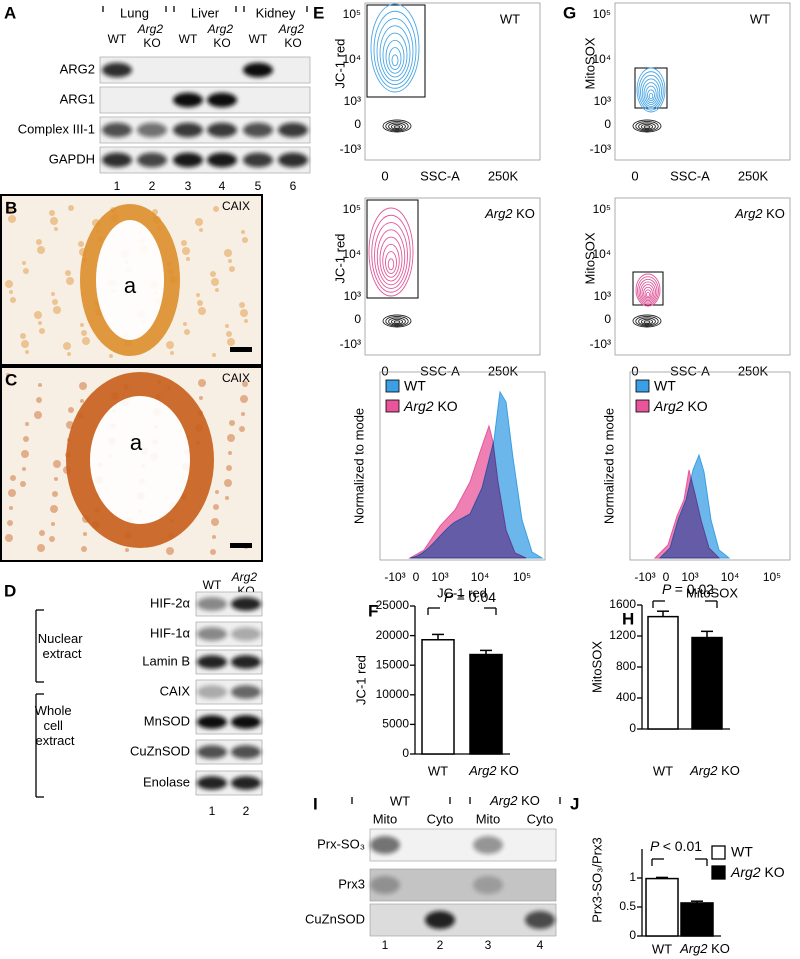 The image size is (800, 959). I want to click on label: Enolase, so click(166, 781).